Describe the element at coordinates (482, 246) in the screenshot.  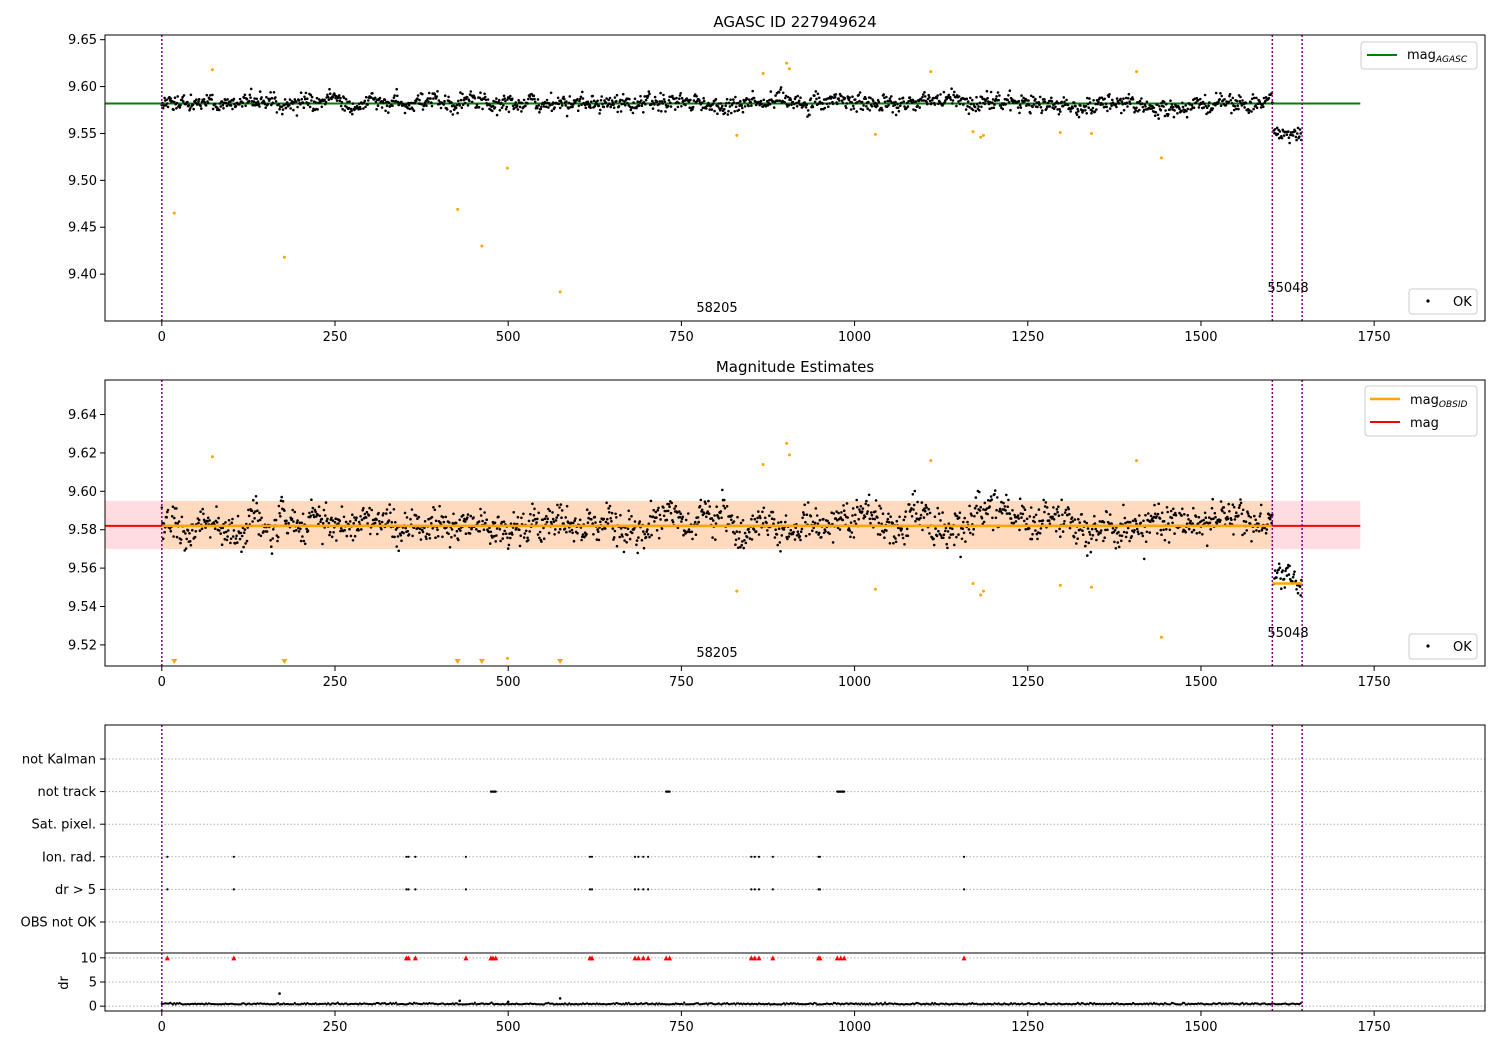
I see `not-ok-point` at that location.